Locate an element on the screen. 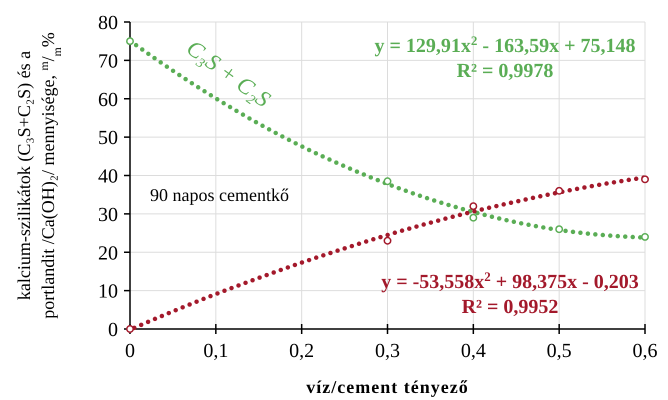 This screenshot has width=668, height=400. x-tick-label: 0,1 is located at coordinates (215, 351).